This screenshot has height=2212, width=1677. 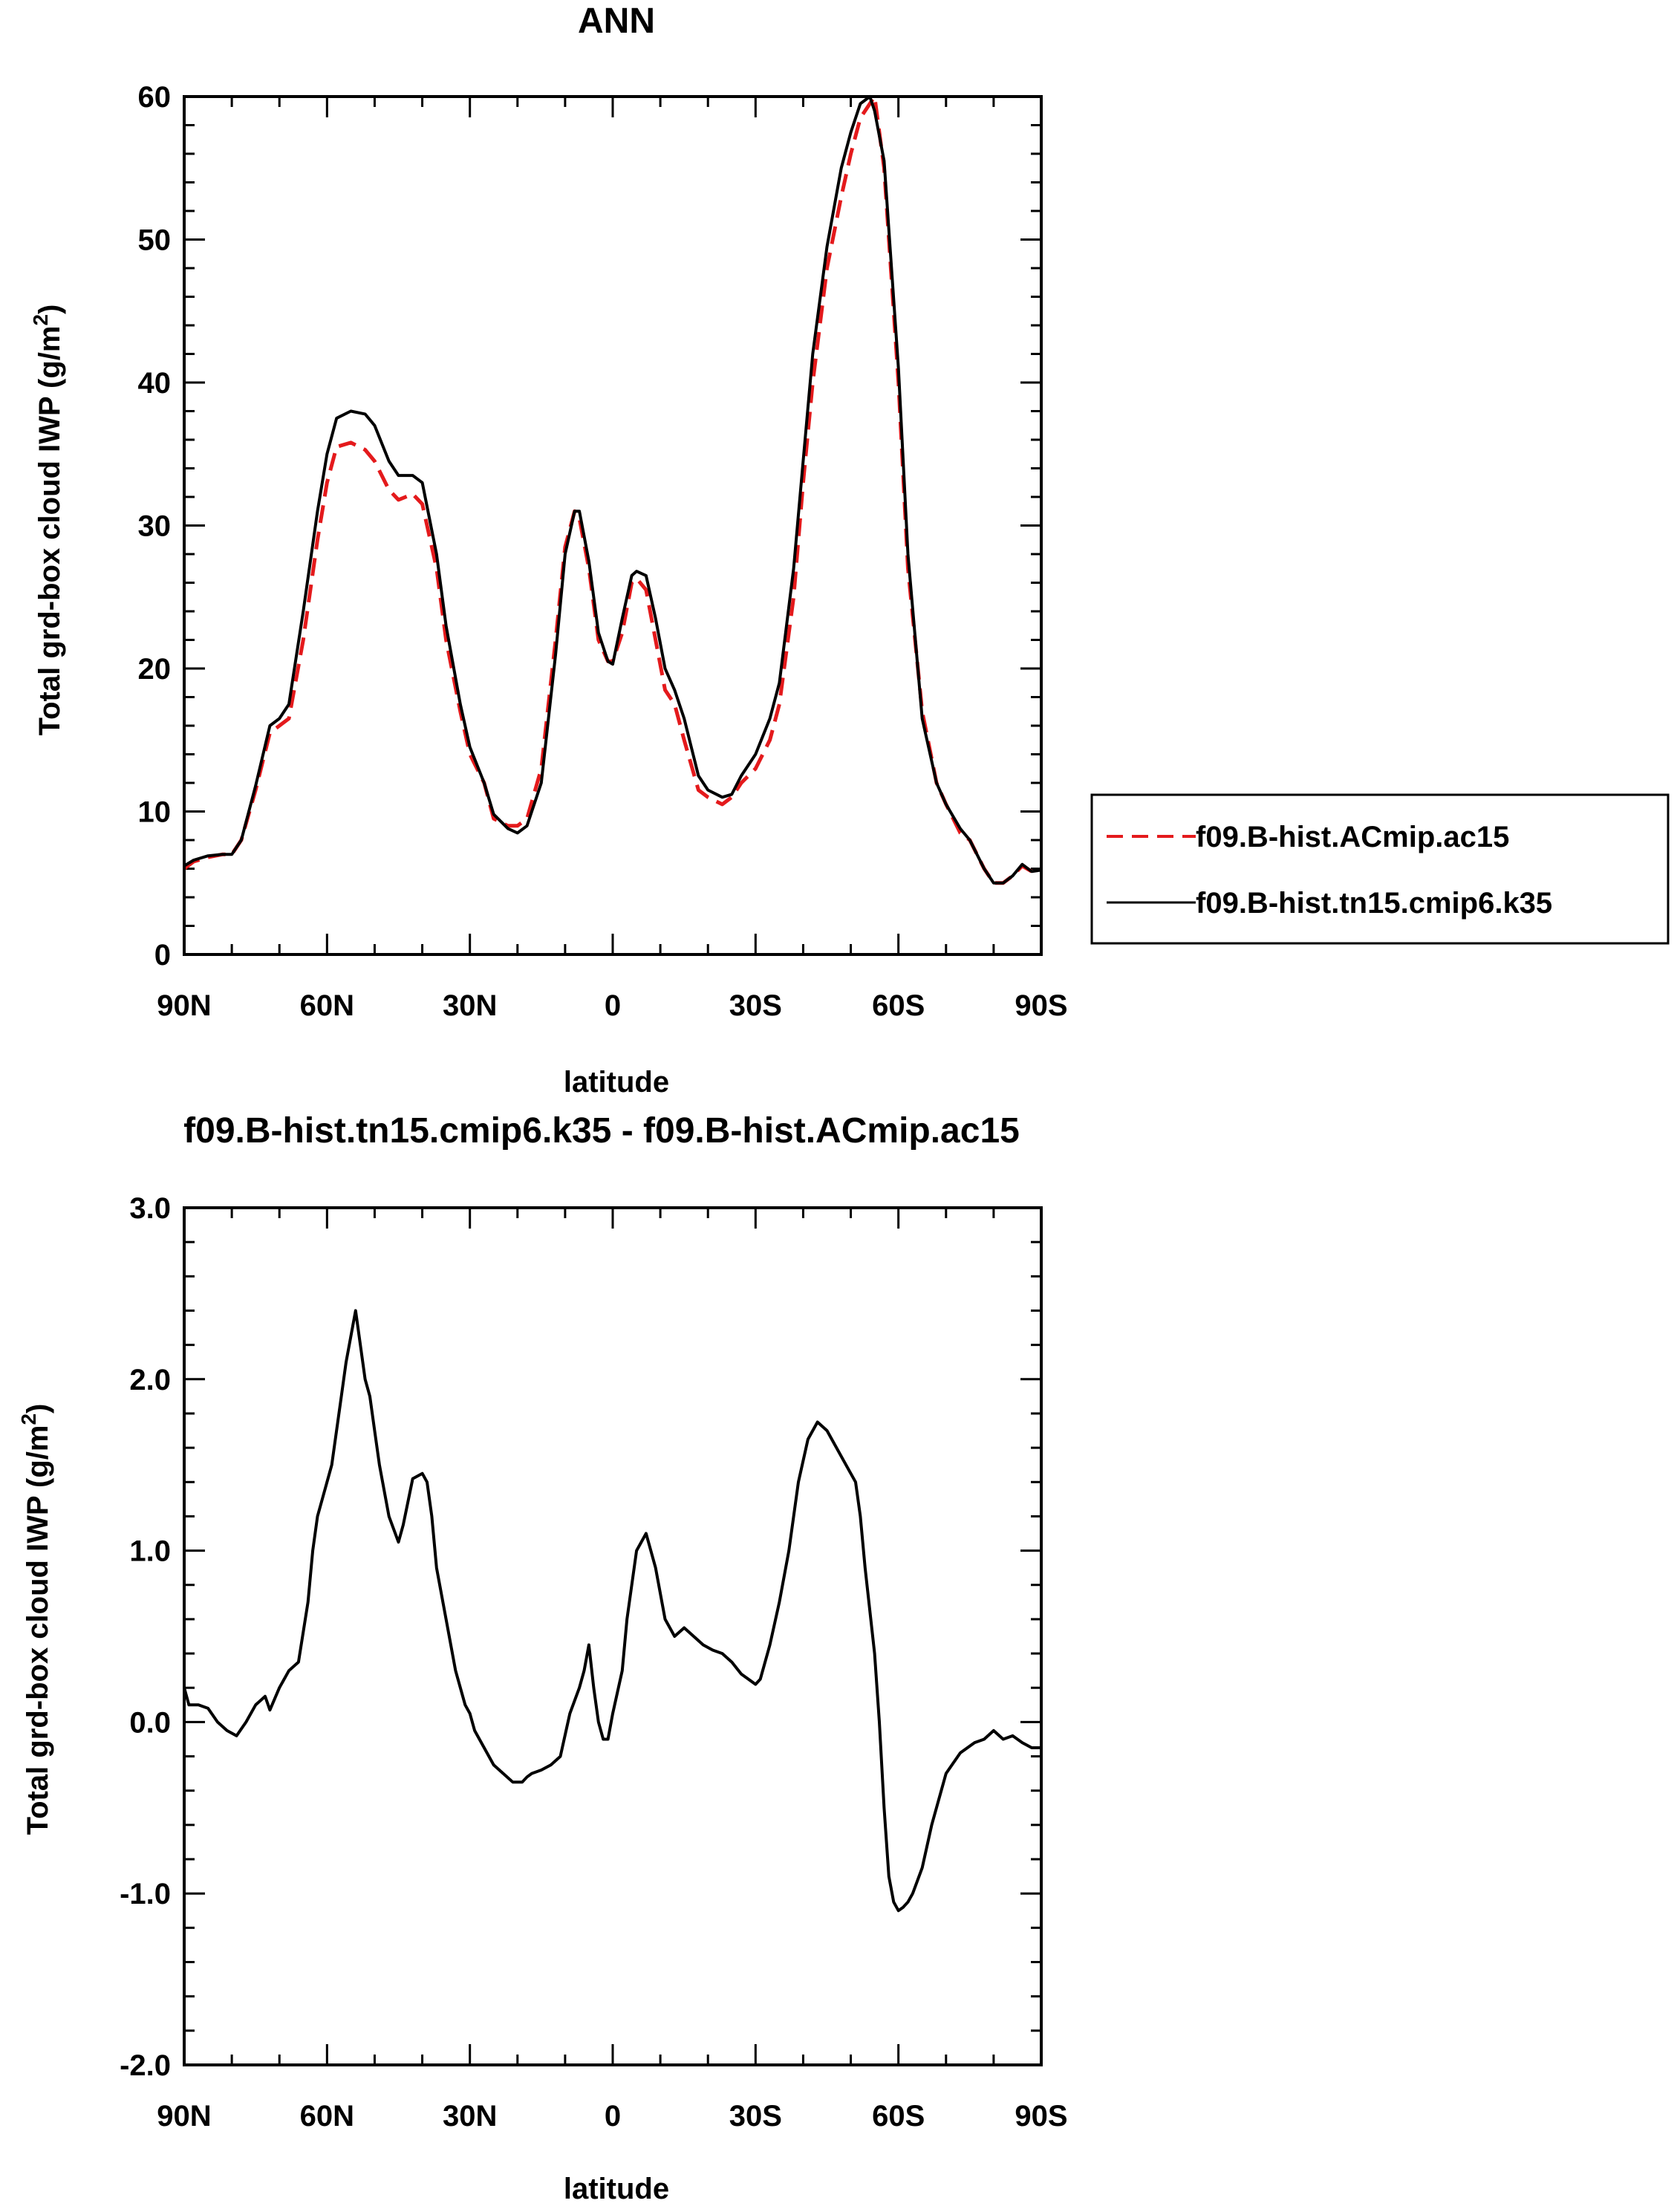 What do you see at coordinates (1041, 2116) in the screenshot?
I see `bottom-x-tick-label: 90S` at bounding box center [1041, 2116].